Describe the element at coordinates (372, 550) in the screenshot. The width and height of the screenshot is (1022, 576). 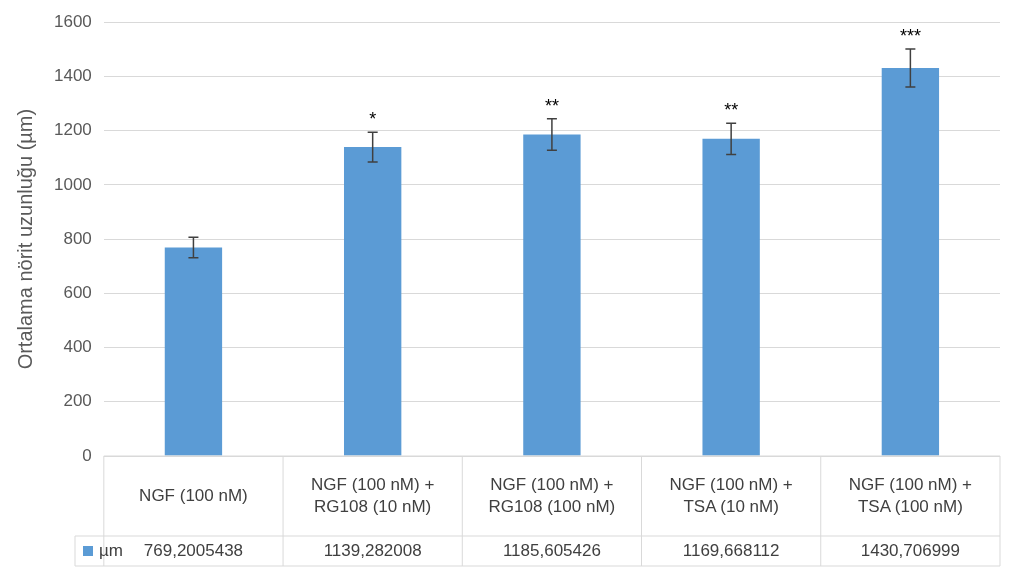
I see `data-label: 1139,282008` at that location.